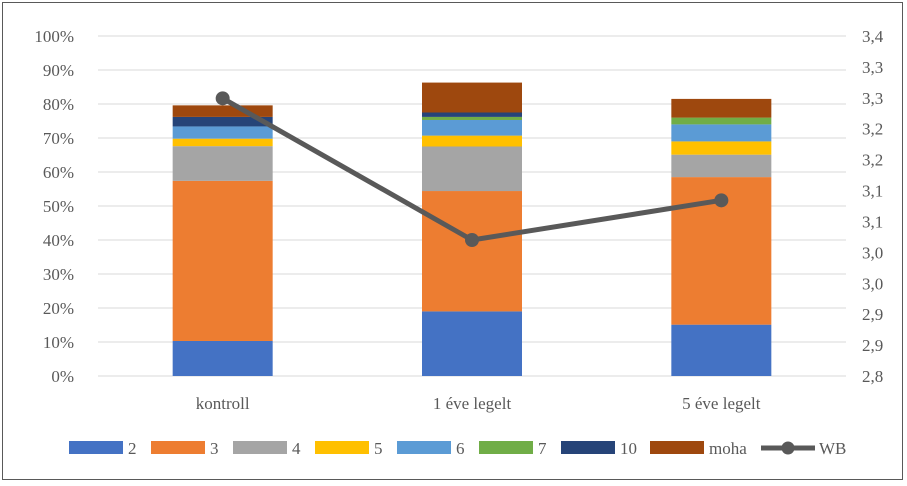 Image resolution: width=907 pixels, height=486 pixels. I want to click on legend-label: WB, so click(832, 448).